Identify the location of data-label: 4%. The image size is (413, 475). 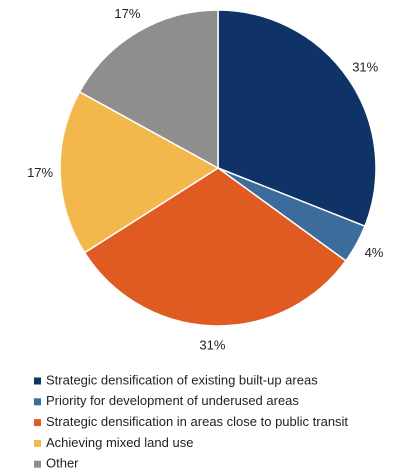
(374, 252).